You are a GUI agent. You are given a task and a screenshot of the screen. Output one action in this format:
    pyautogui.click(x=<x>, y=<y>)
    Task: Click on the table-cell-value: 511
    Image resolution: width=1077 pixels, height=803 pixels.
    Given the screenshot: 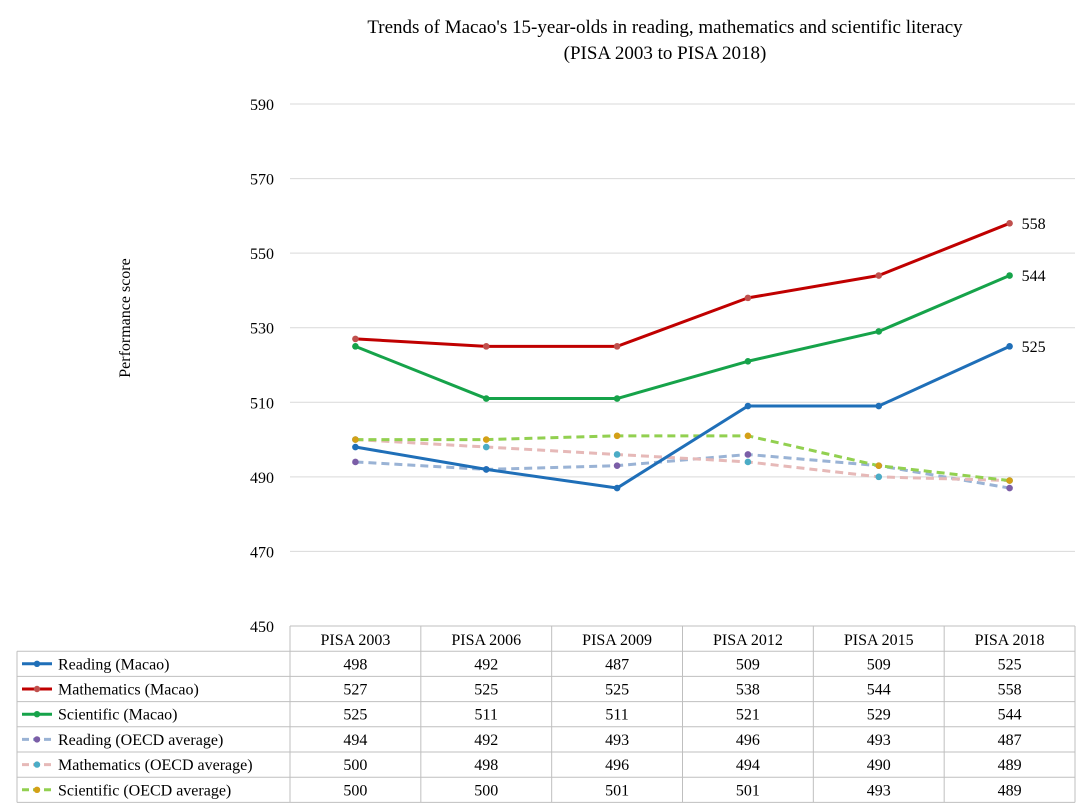 What is the action you would take?
    pyautogui.click(x=616, y=715)
    